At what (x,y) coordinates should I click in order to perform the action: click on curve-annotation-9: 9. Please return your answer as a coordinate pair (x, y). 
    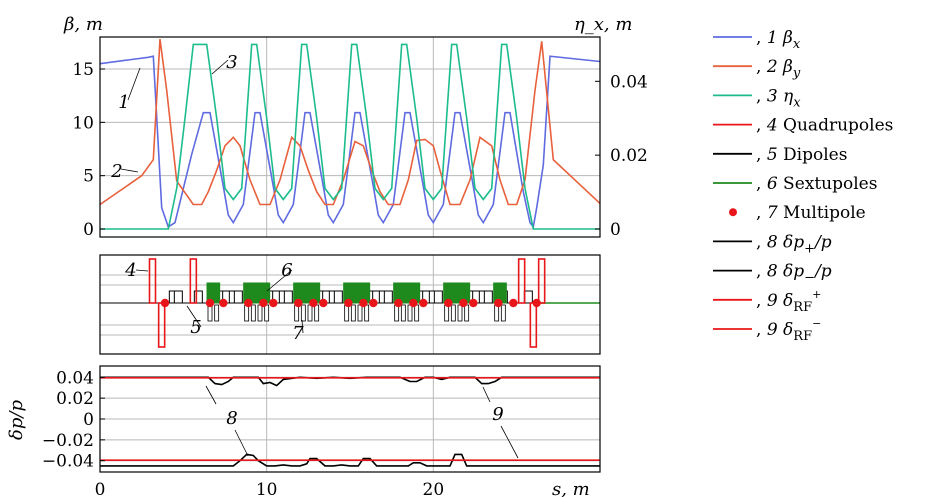
    Looking at the image, I should click on (497, 414).